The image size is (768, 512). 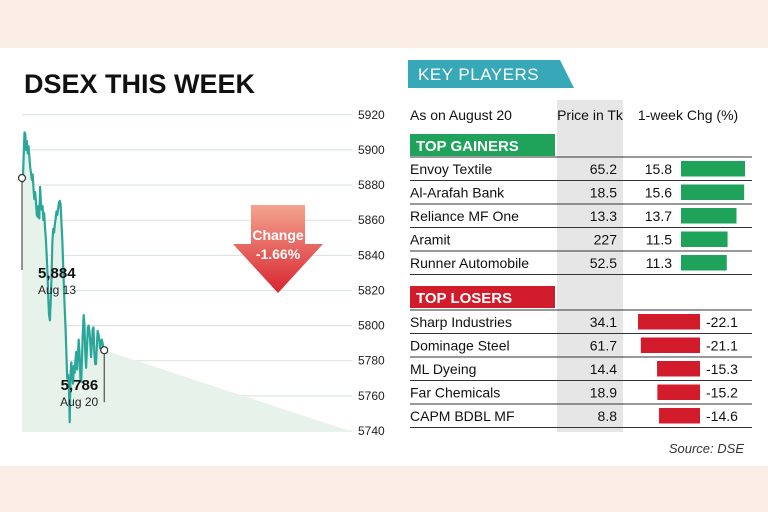 I want to click on down-arrow-icon, so click(x=278, y=249).